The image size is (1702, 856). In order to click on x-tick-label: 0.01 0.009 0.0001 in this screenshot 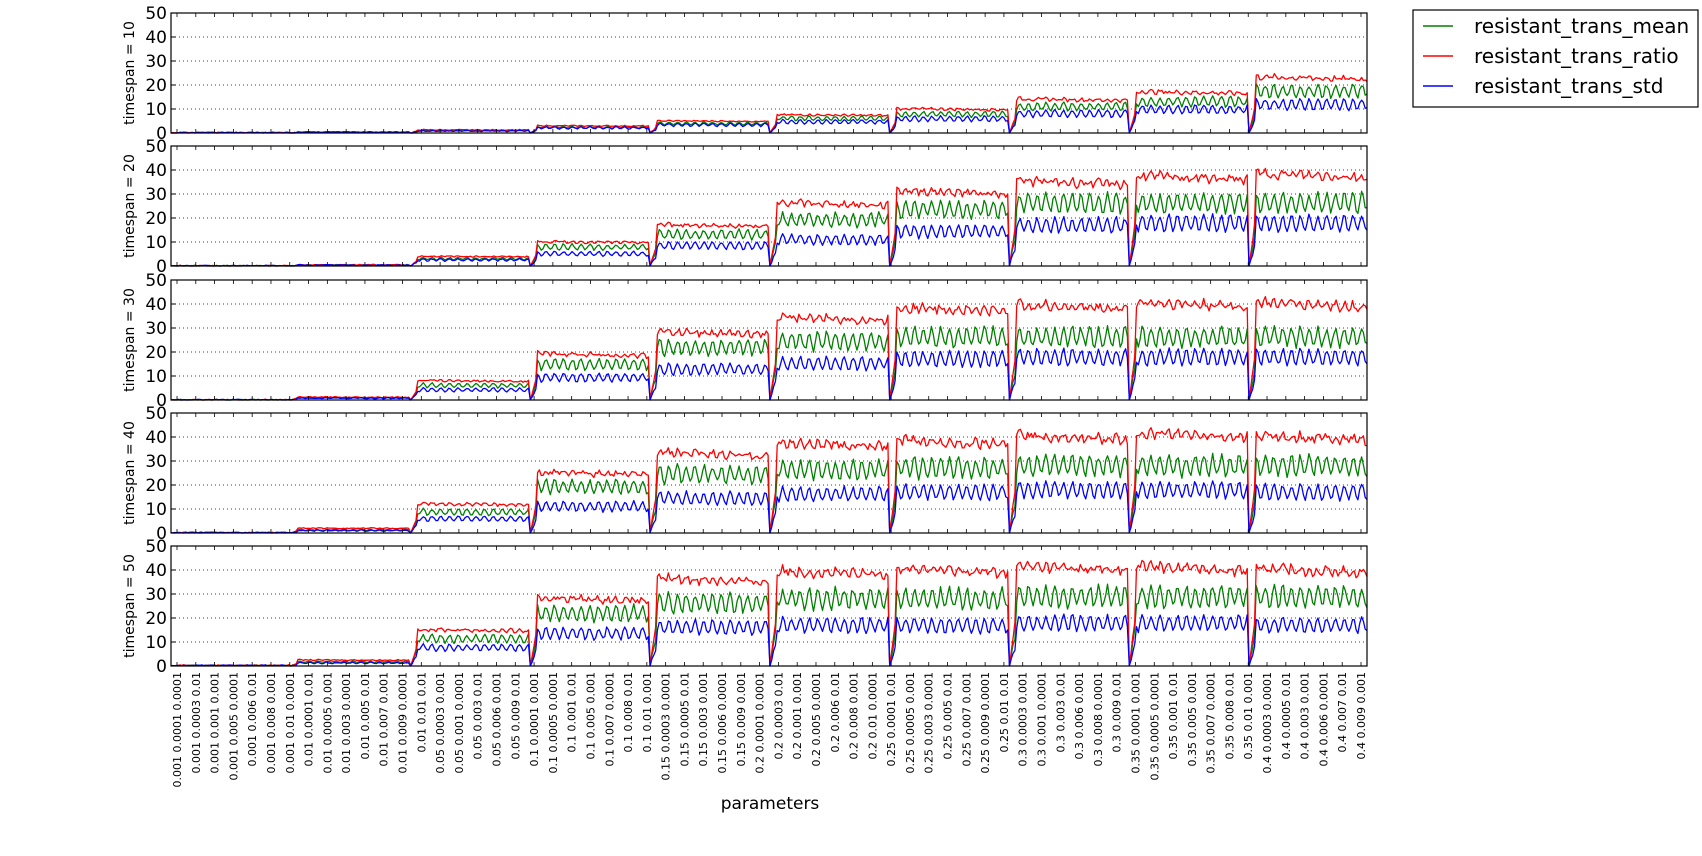, I will do `click(403, 722)`.